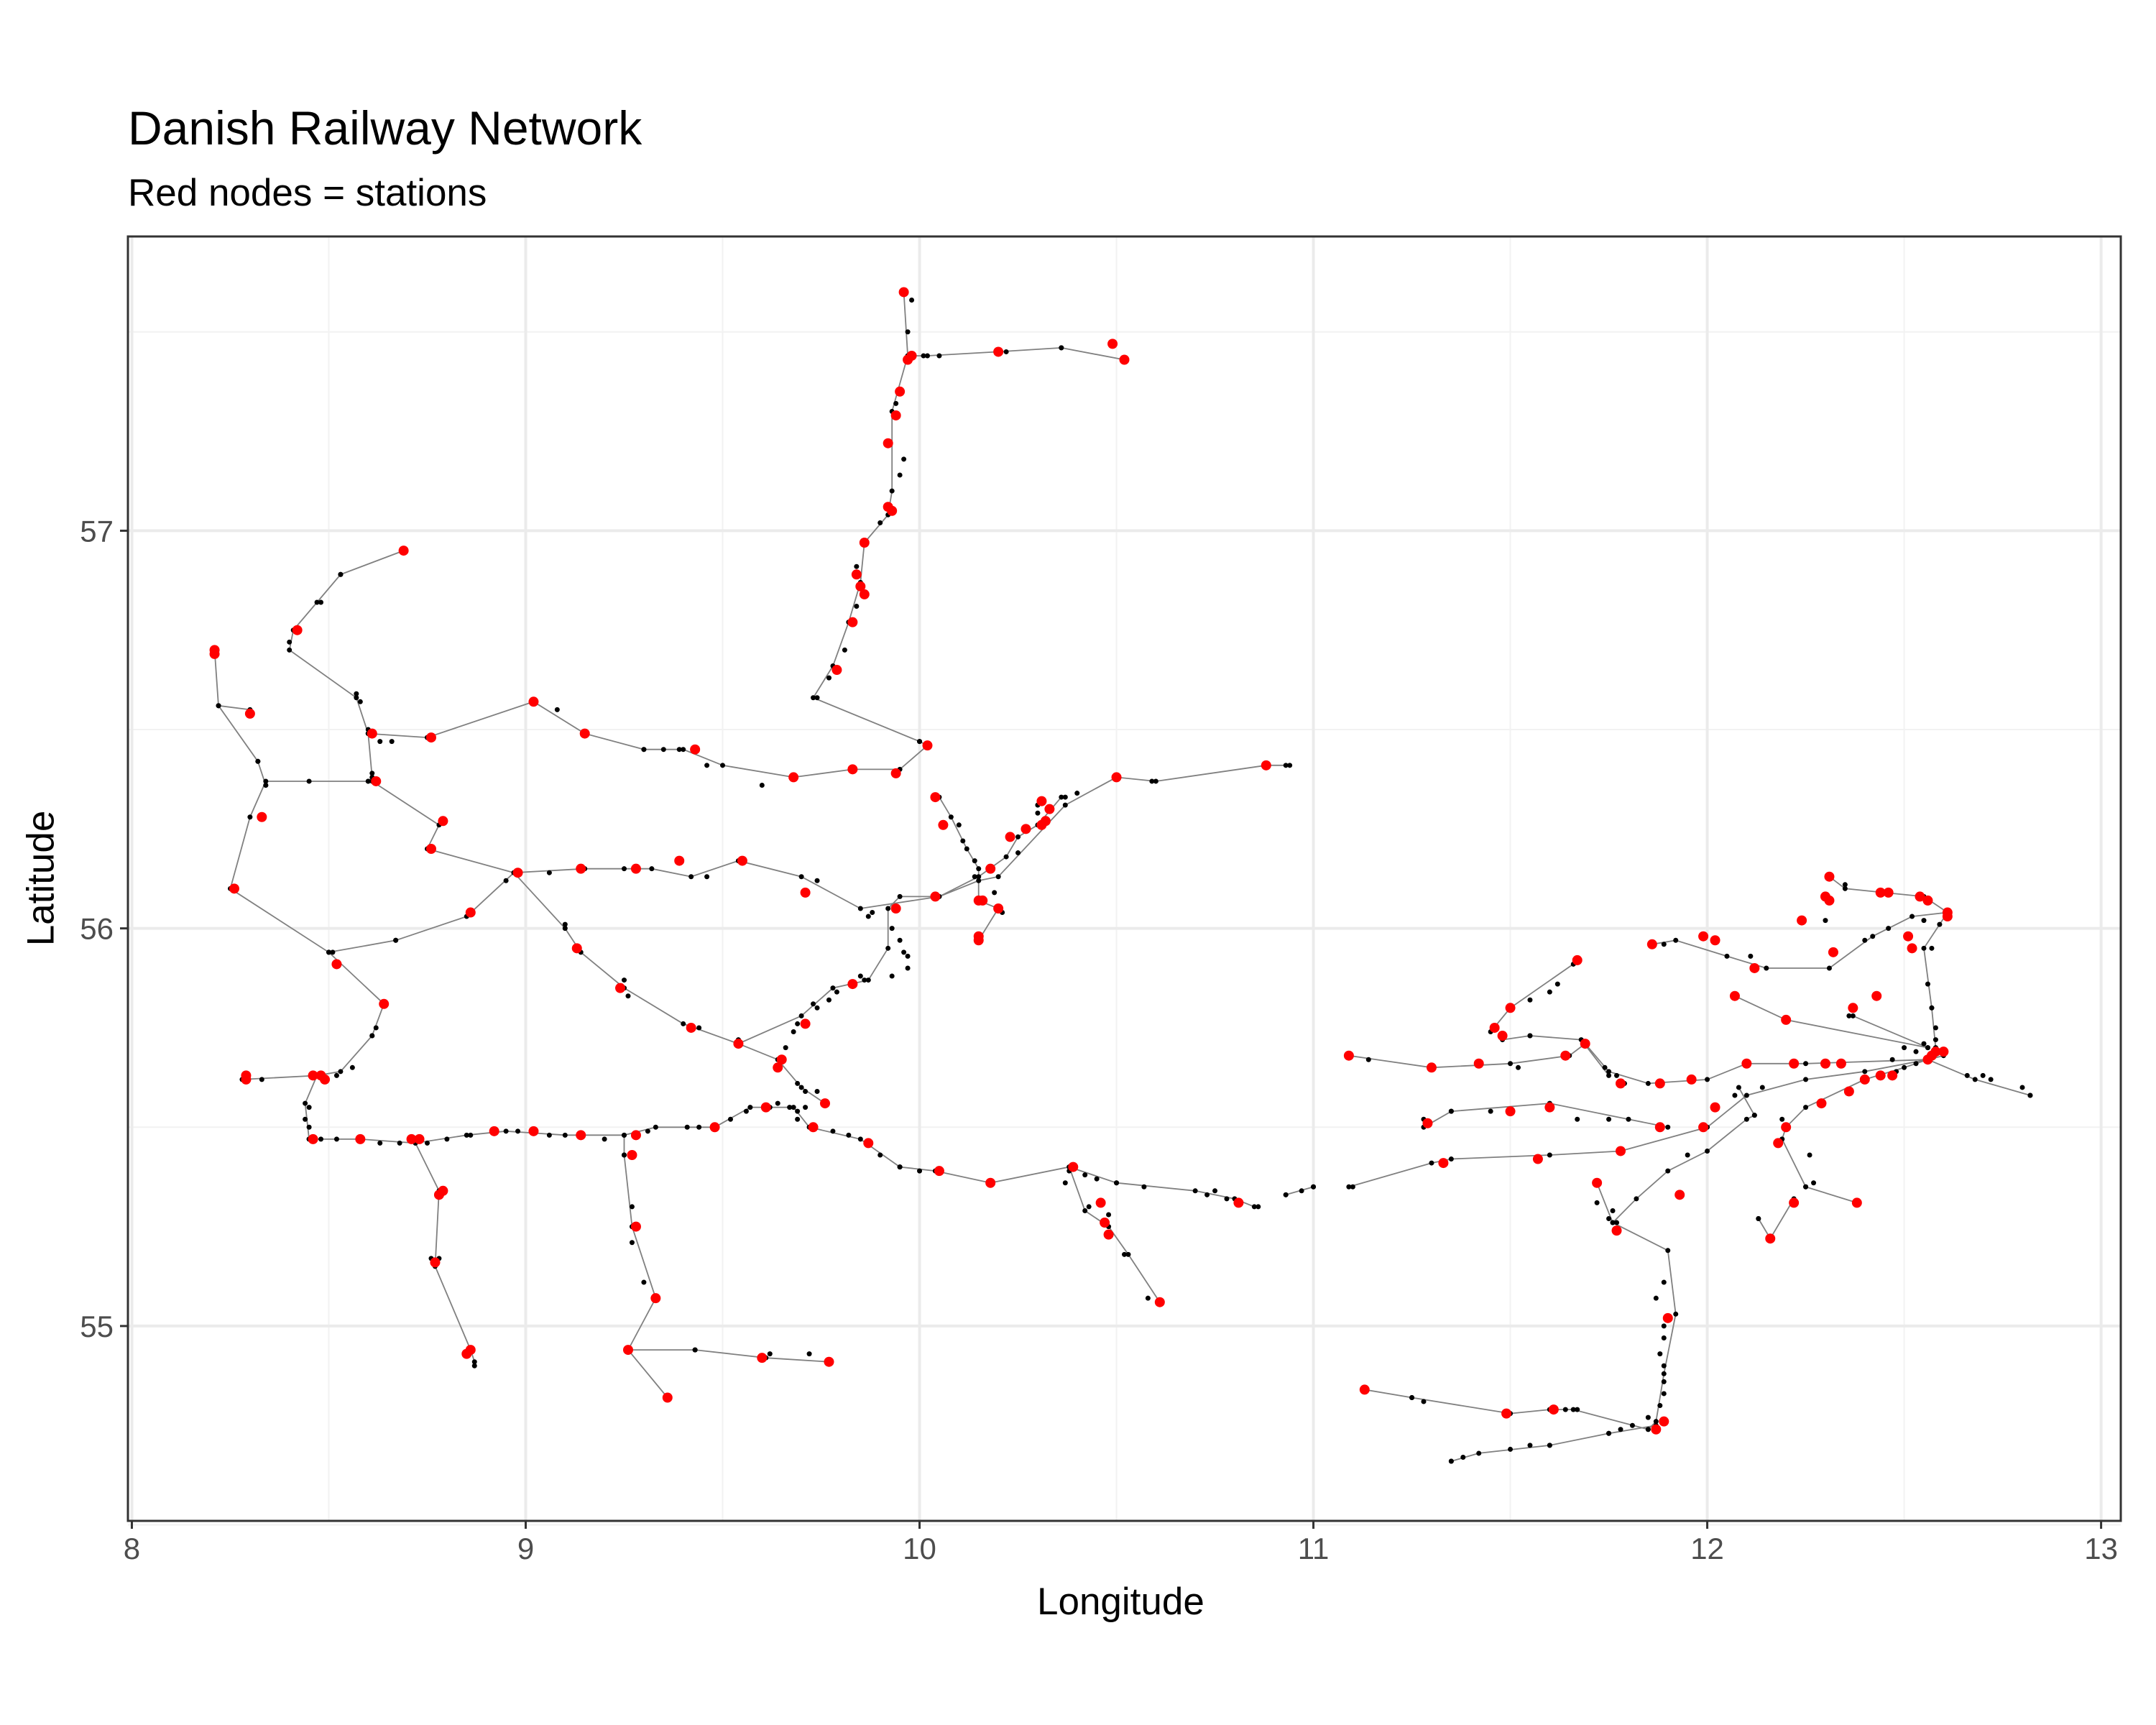  I want to click on y-axis-label: Latitude, so click(41, 878).